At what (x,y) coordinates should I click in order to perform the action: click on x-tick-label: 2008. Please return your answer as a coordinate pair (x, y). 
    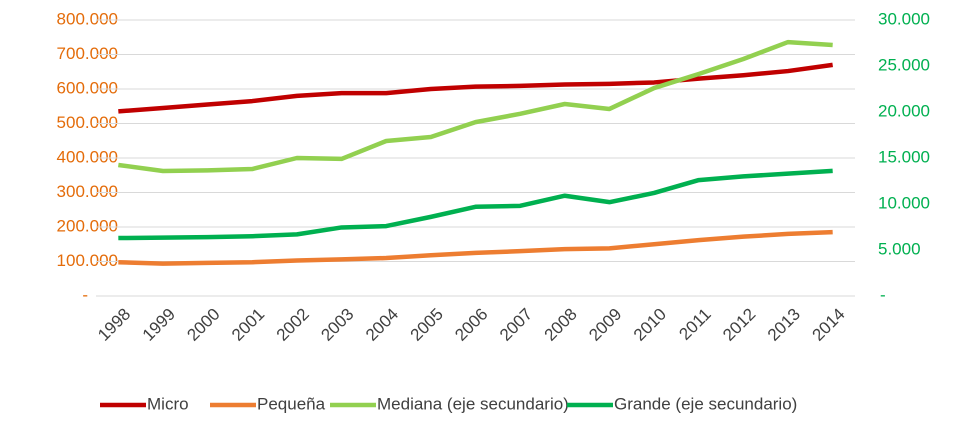
    Looking at the image, I should click on (561, 325).